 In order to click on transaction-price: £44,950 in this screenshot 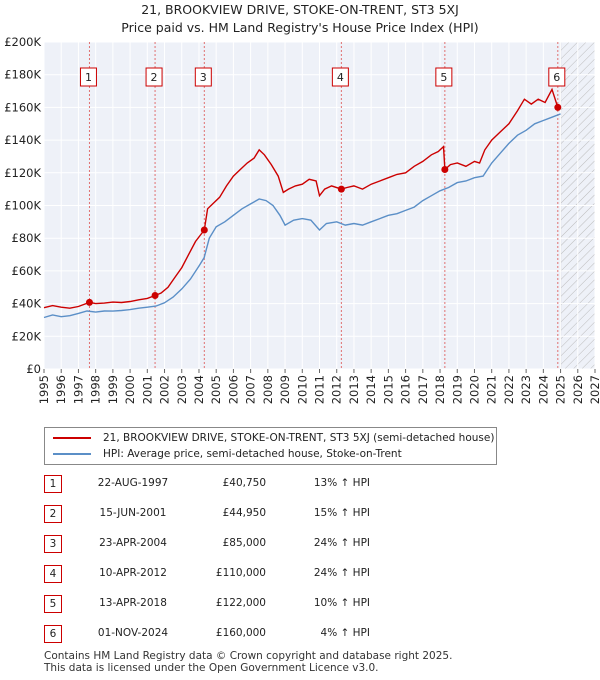, I will do `click(244, 513)`.